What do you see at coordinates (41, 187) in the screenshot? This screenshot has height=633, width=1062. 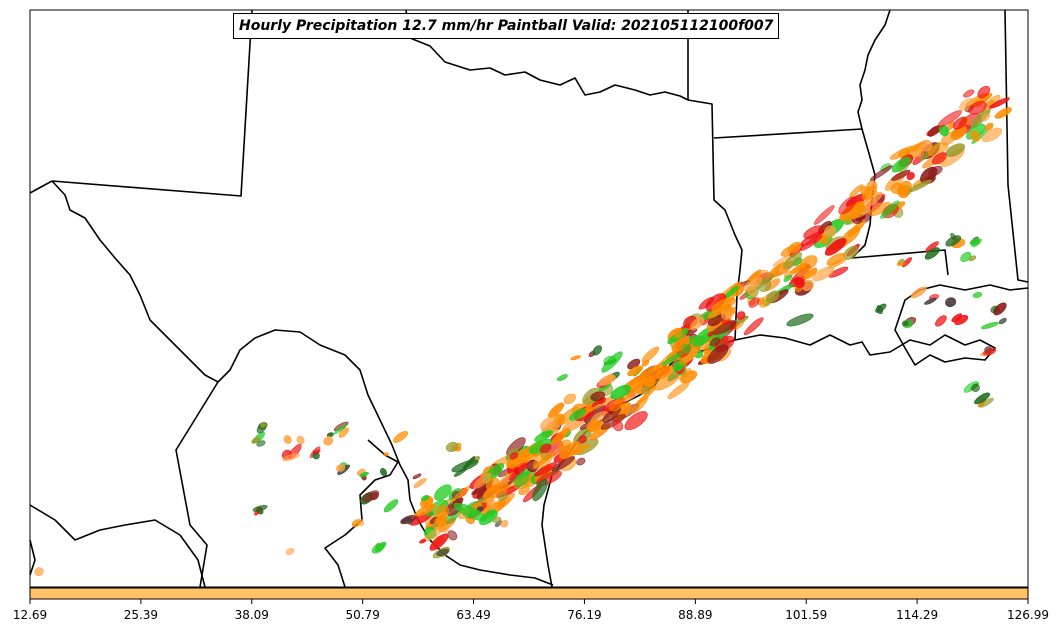 I see `panhandle-west-line` at bounding box center [41, 187].